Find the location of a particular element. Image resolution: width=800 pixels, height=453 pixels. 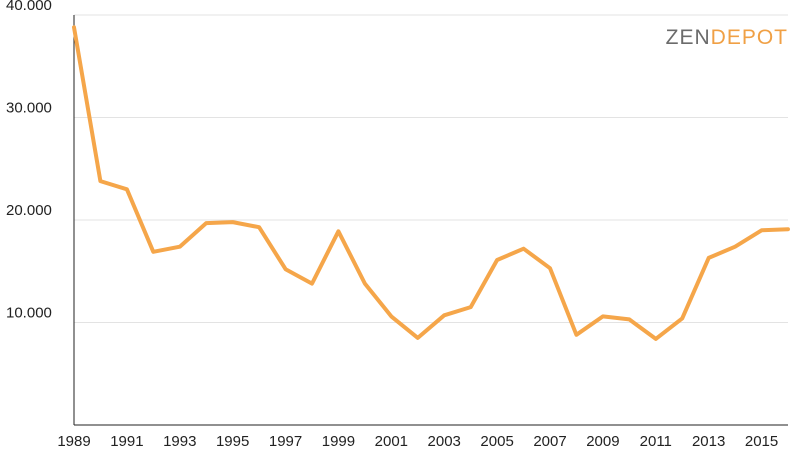

data-point-1999 is located at coordinates (338, 231).